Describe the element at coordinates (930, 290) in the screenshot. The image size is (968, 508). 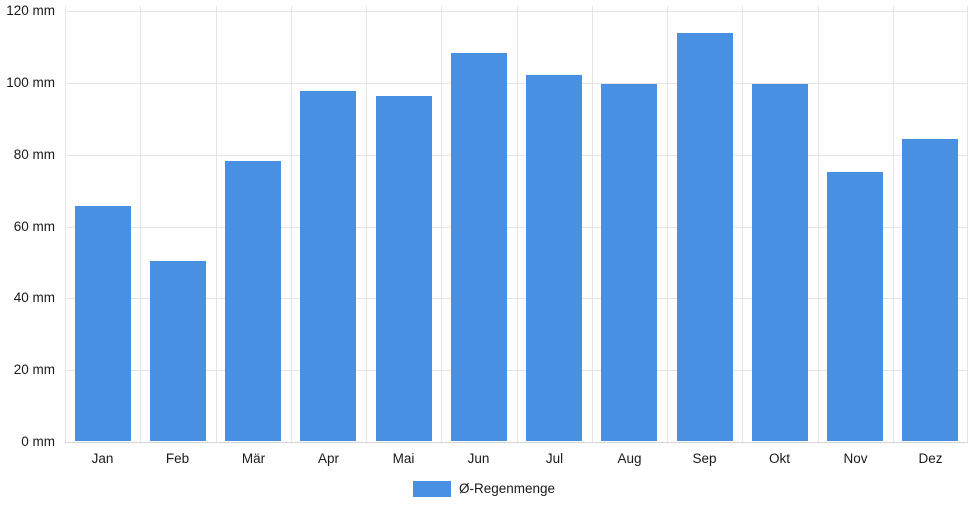
I see `bar-dez` at that location.